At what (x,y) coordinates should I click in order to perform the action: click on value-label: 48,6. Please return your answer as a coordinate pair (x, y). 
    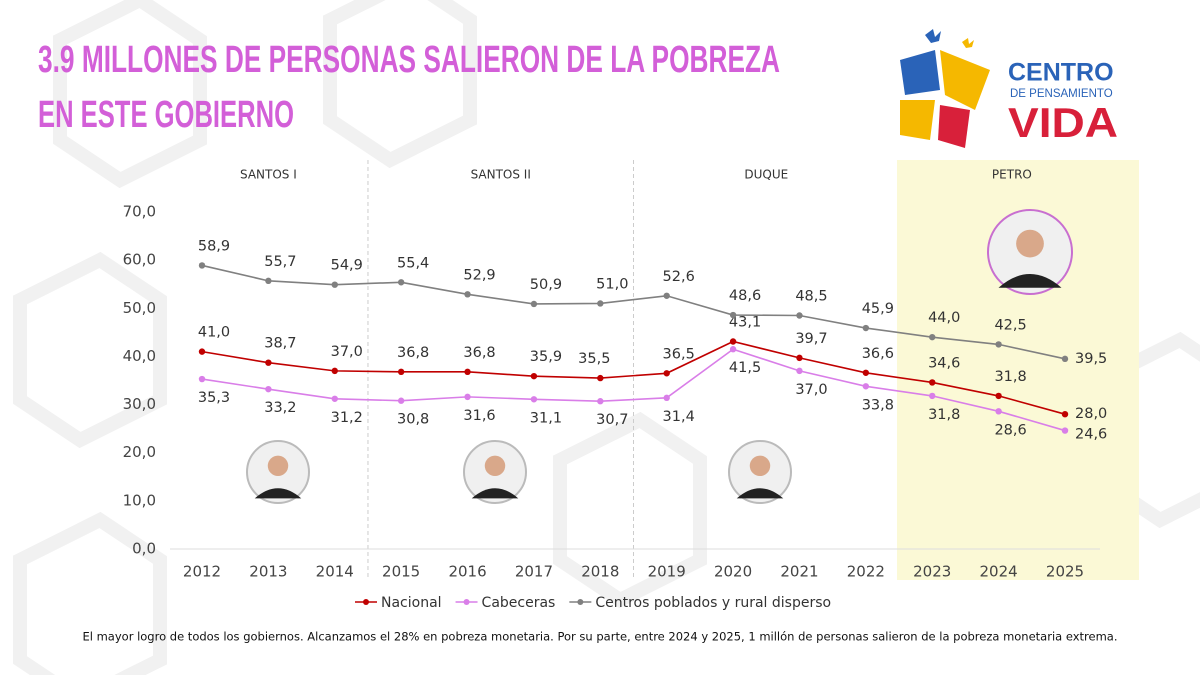
    Looking at the image, I should click on (745, 296).